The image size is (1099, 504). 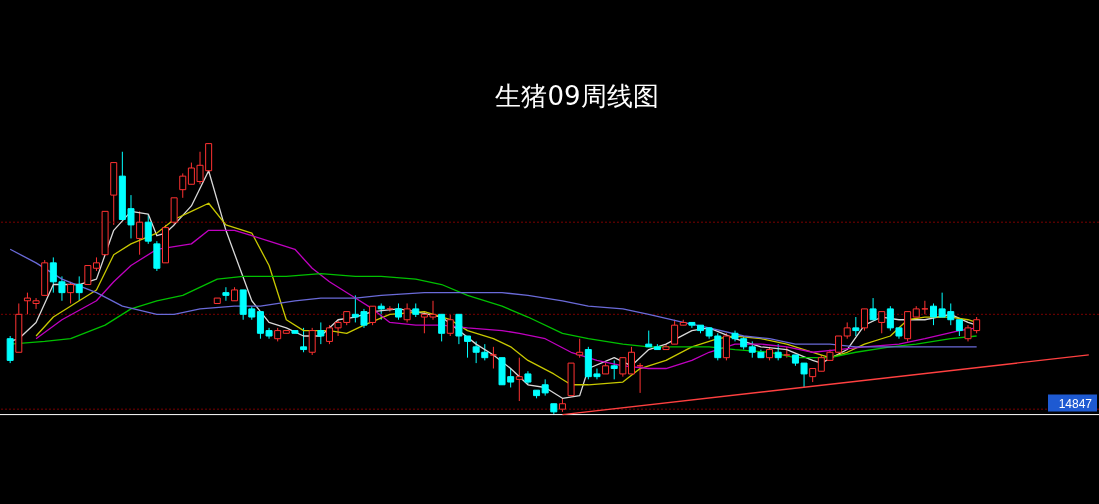 I want to click on chart-title: 生猪09周线图, so click(x=577, y=96).